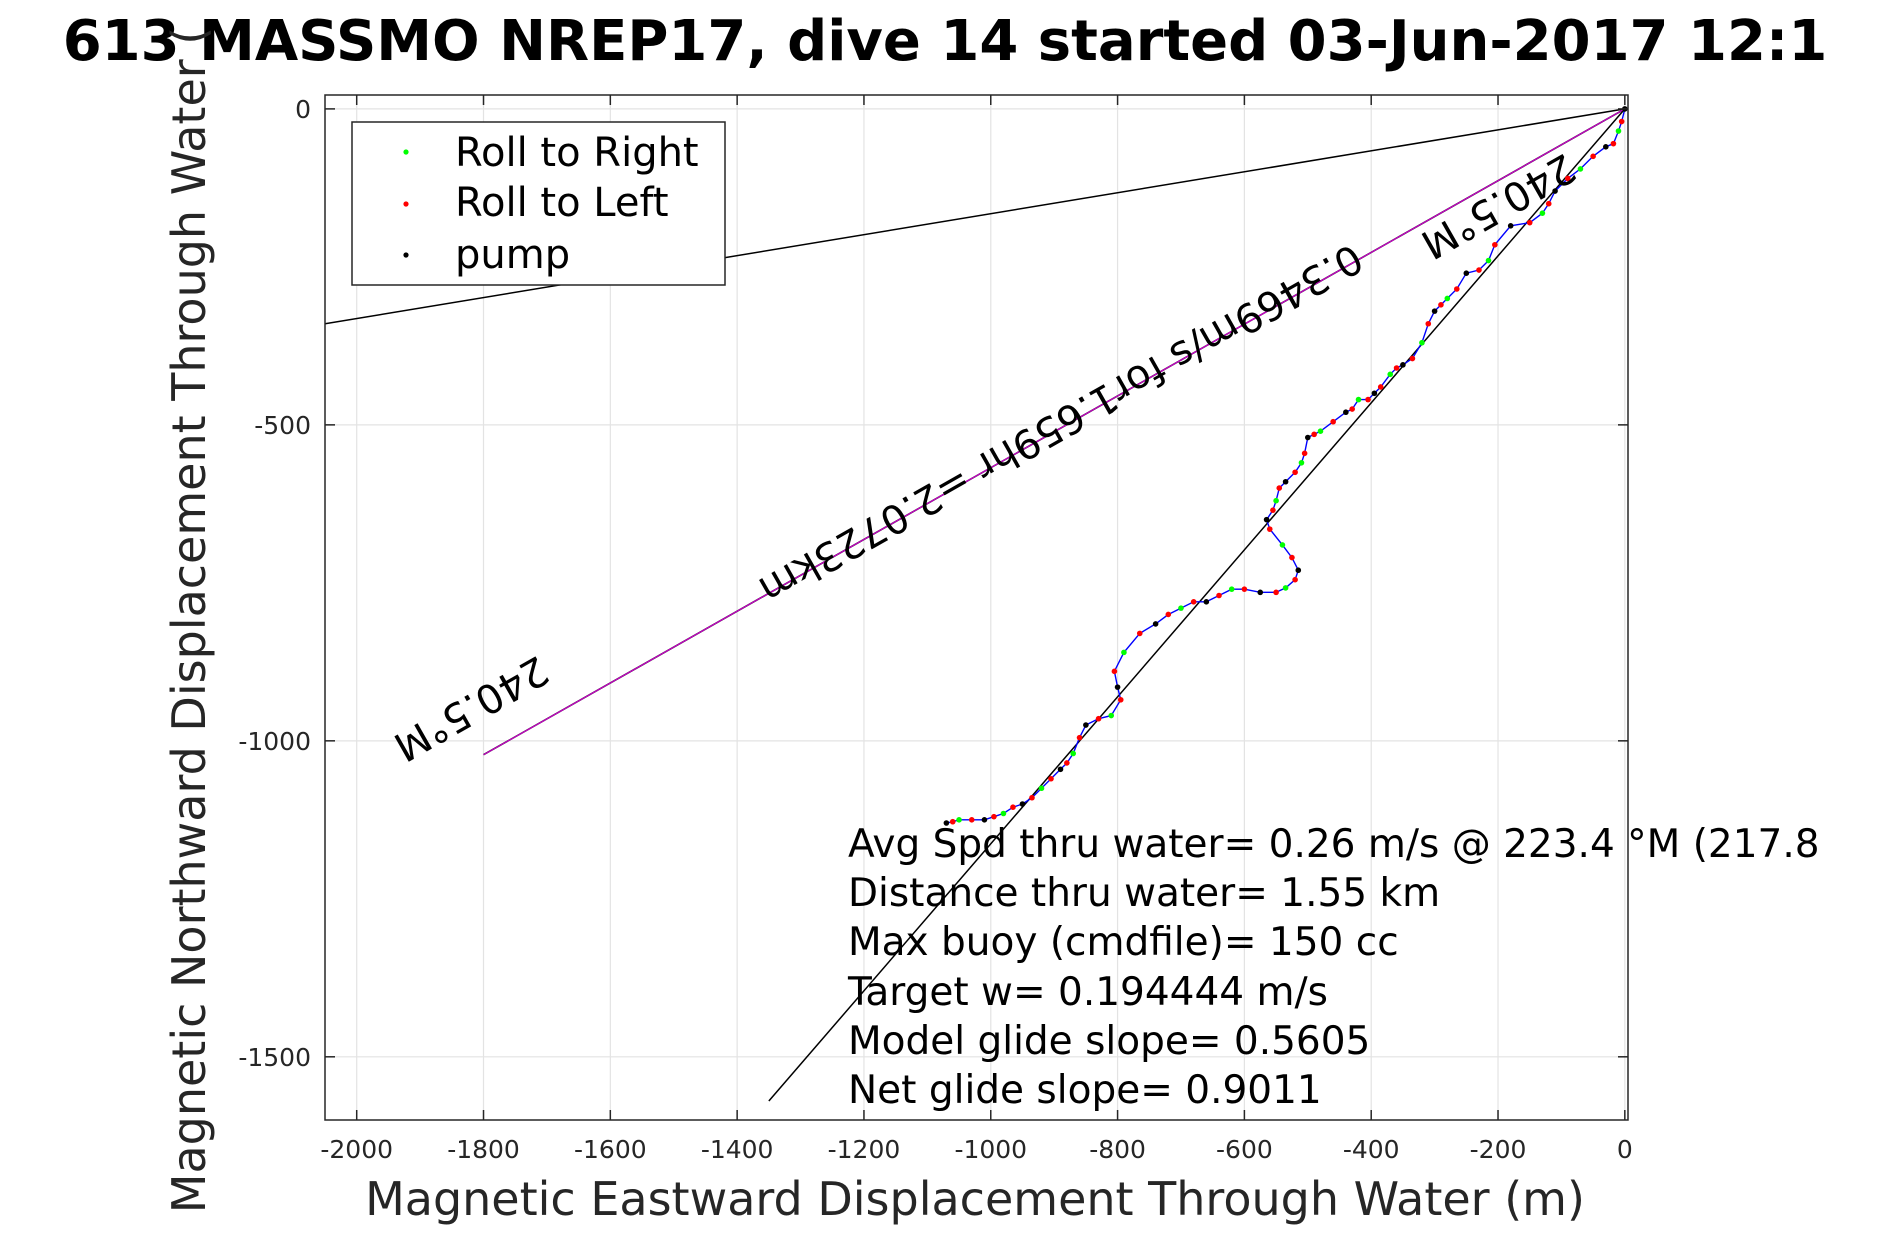 The height and width of the screenshot is (1260, 1890). I want to click on legend: Roll to Right Roll to Left pump, so click(538, 203).